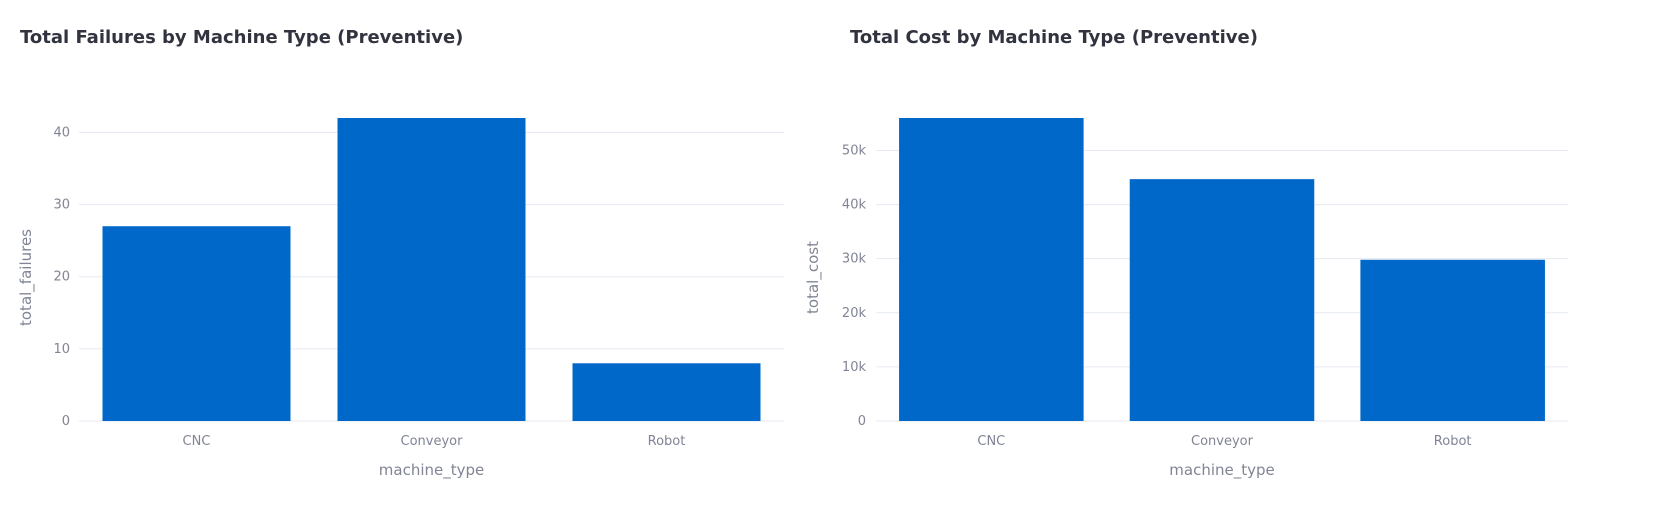 This screenshot has width=1660, height=519. I want to click on y-axis-title: total_cost, so click(813, 277).